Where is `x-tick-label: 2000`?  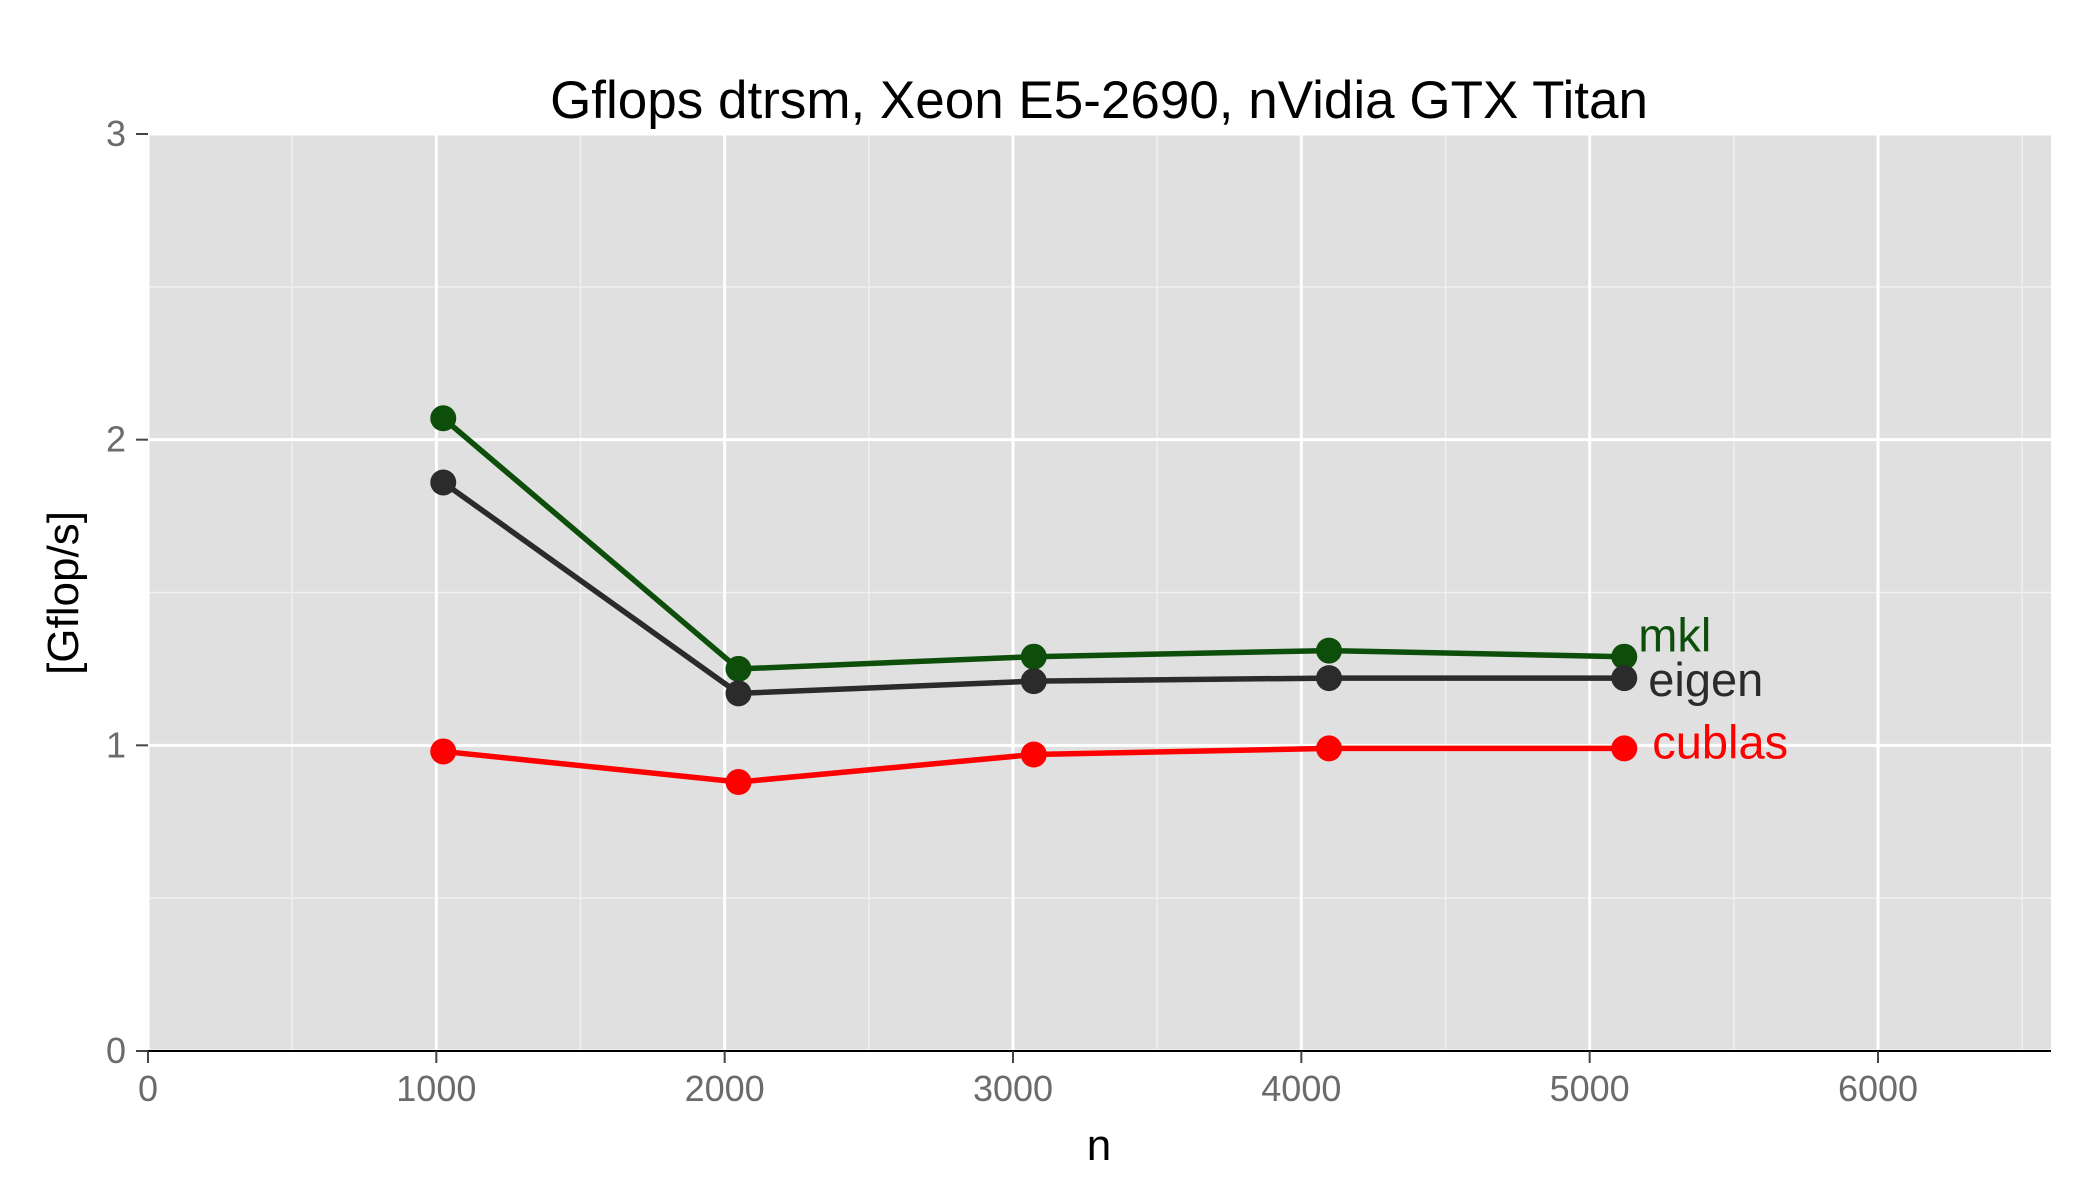
x-tick-label: 2000 is located at coordinates (725, 1088).